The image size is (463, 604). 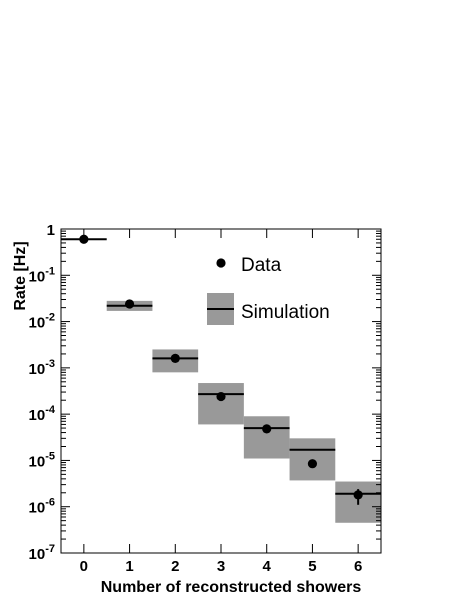 I want to click on y-tick-label: 10⁻⁶, so click(x=42, y=507).